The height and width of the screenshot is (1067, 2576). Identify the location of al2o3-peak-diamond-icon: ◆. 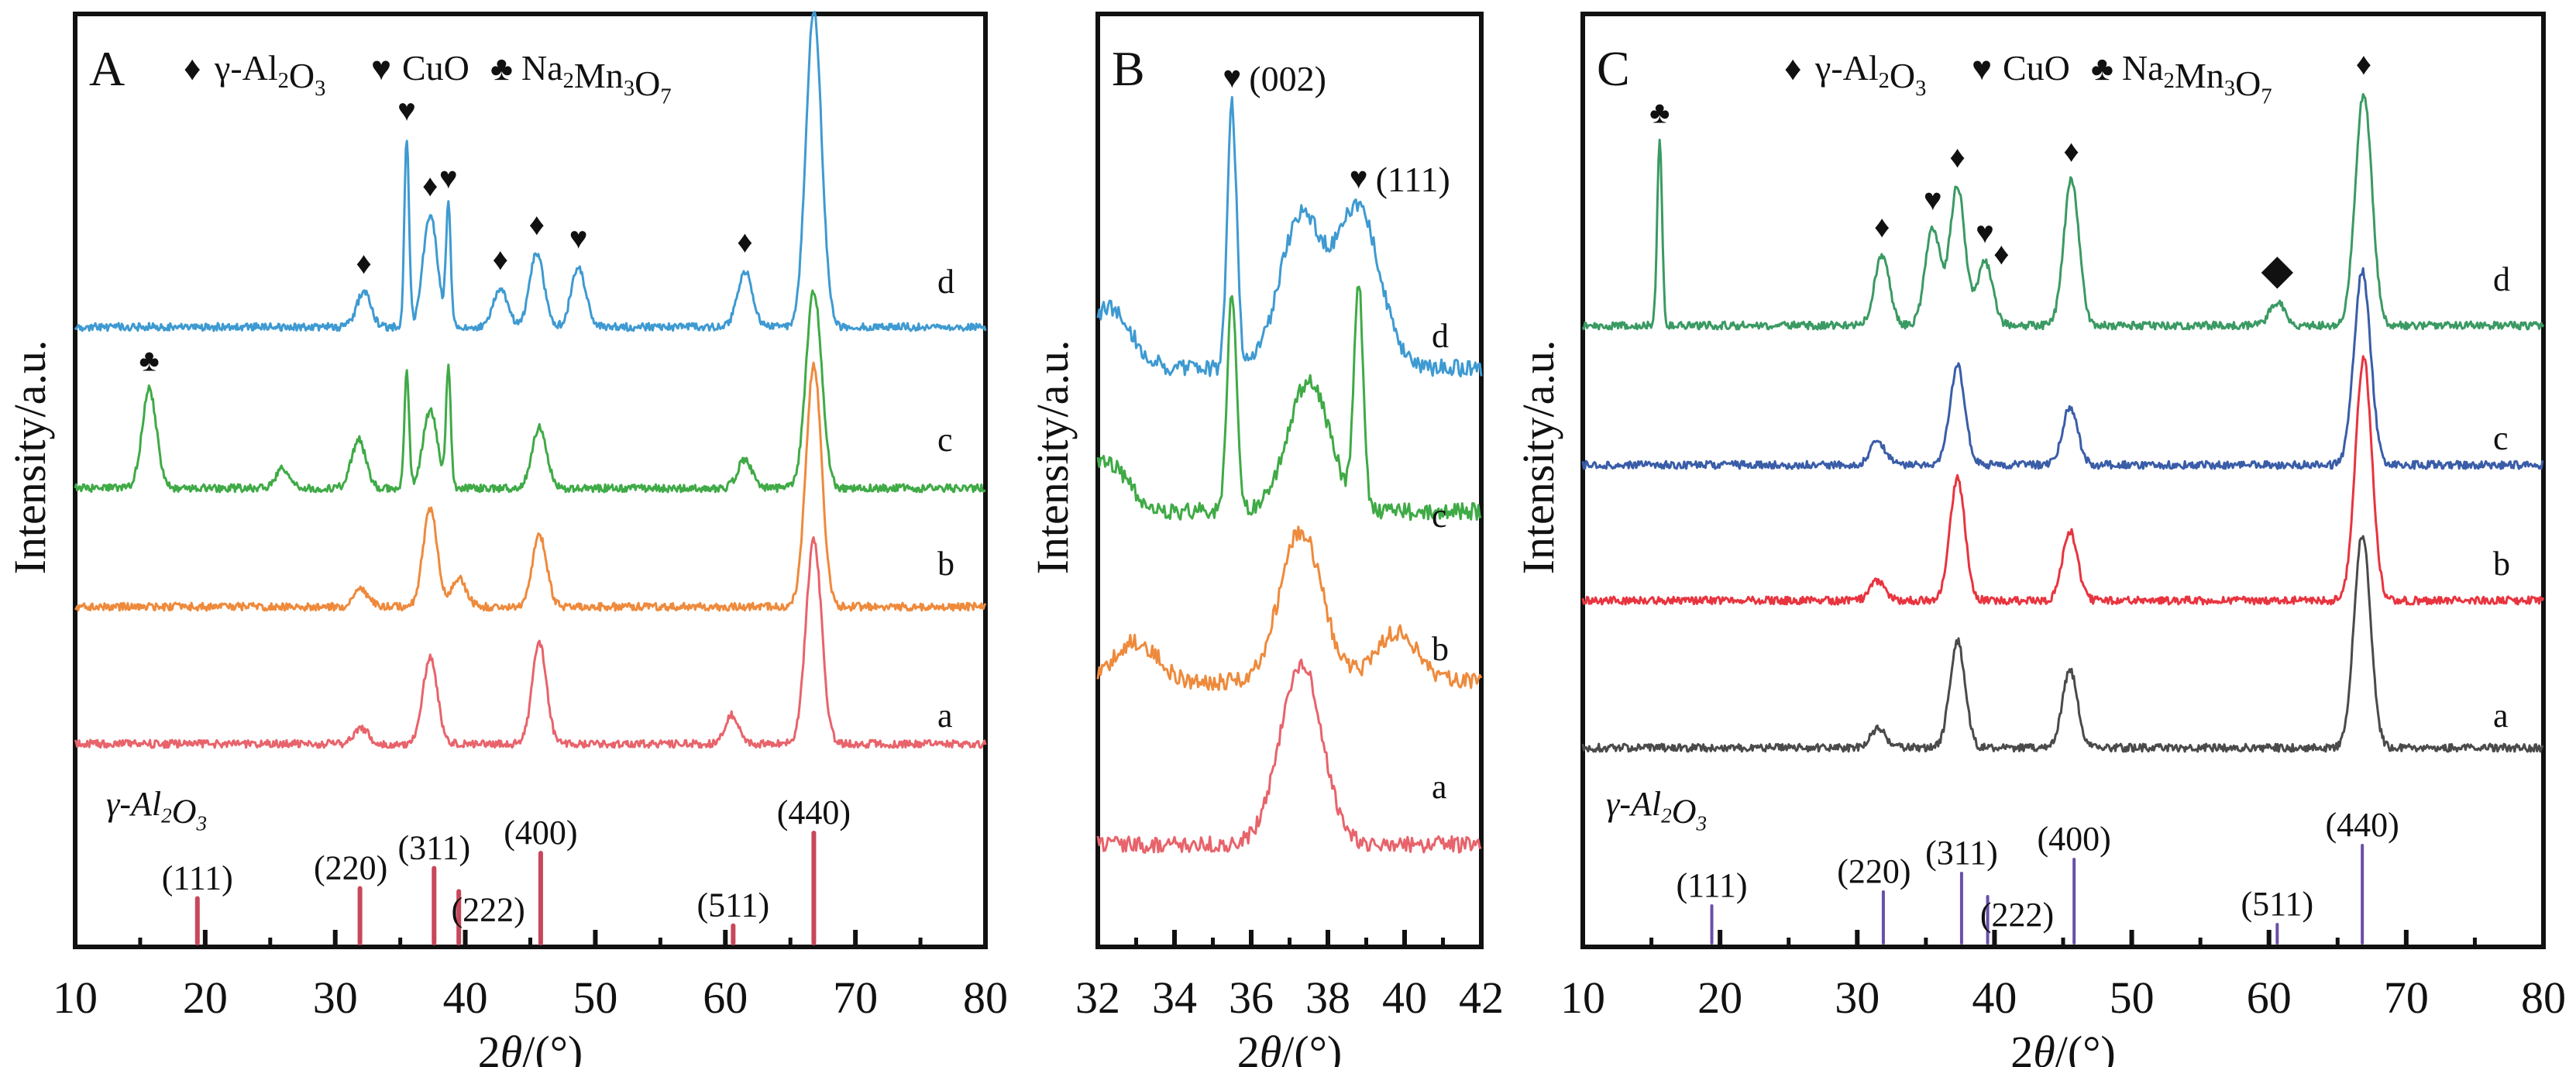
(2277, 269).